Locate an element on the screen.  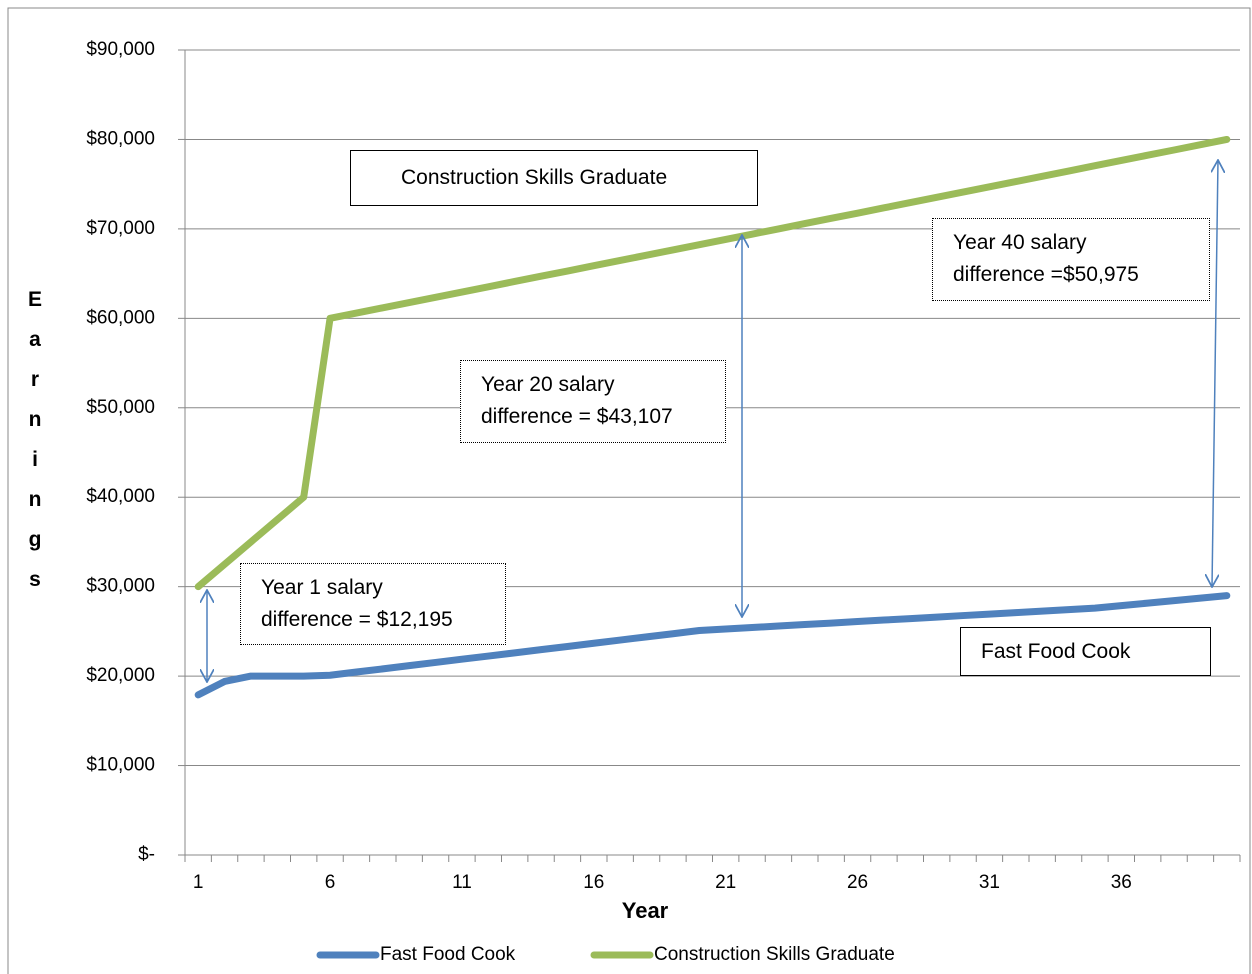
x-tick-label: 26 is located at coordinates (857, 882).